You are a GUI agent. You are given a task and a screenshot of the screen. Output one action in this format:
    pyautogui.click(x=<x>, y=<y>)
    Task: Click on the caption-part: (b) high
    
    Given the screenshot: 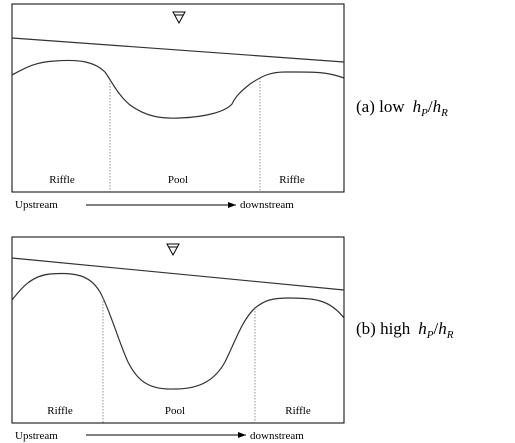 What is the action you would take?
    pyautogui.click(x=383, y=328)
    